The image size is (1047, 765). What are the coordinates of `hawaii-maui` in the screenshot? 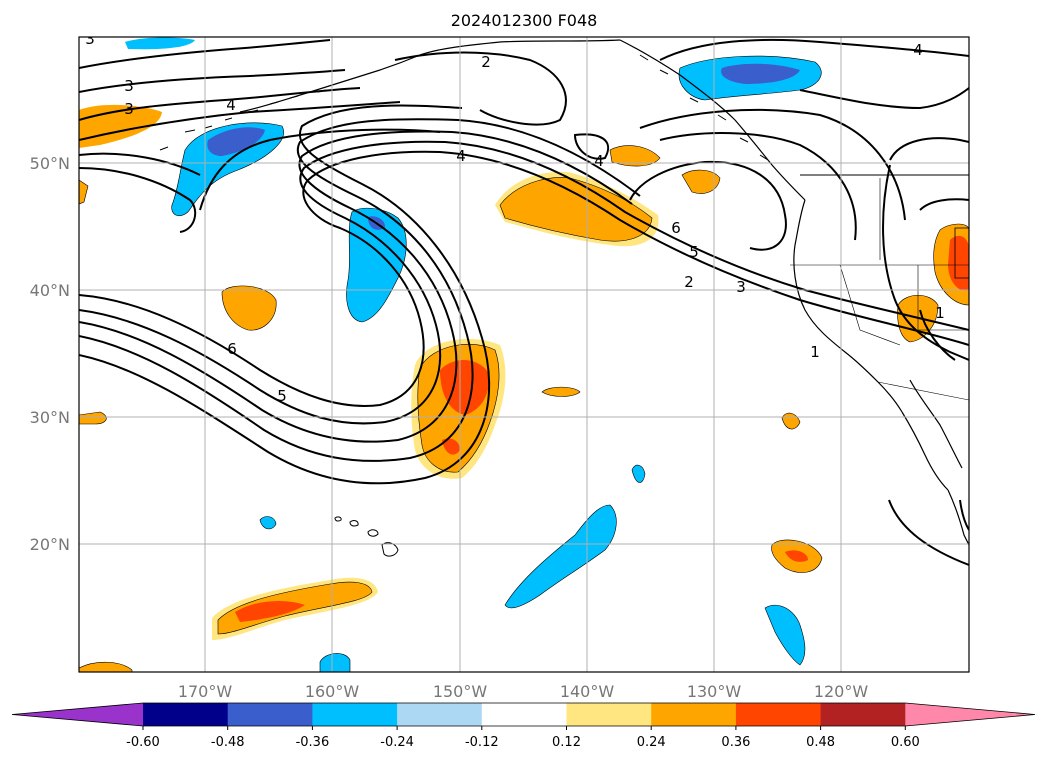 It's located at (373, 533).